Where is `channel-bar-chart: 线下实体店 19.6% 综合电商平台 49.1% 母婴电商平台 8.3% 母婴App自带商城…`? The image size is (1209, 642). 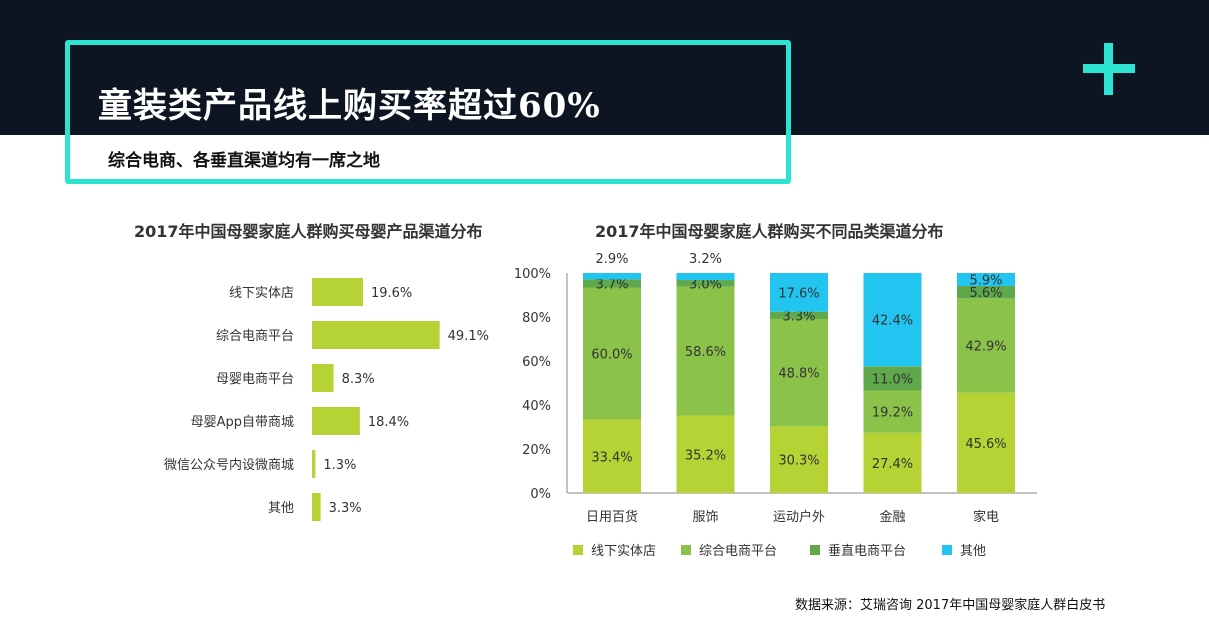 channel-bar-chart: 线下实体店 19.6% 综合电商平台 49.1% 母婴电商平台 8.3% 母婴App自带商城… is located at coordinates (326, 399).